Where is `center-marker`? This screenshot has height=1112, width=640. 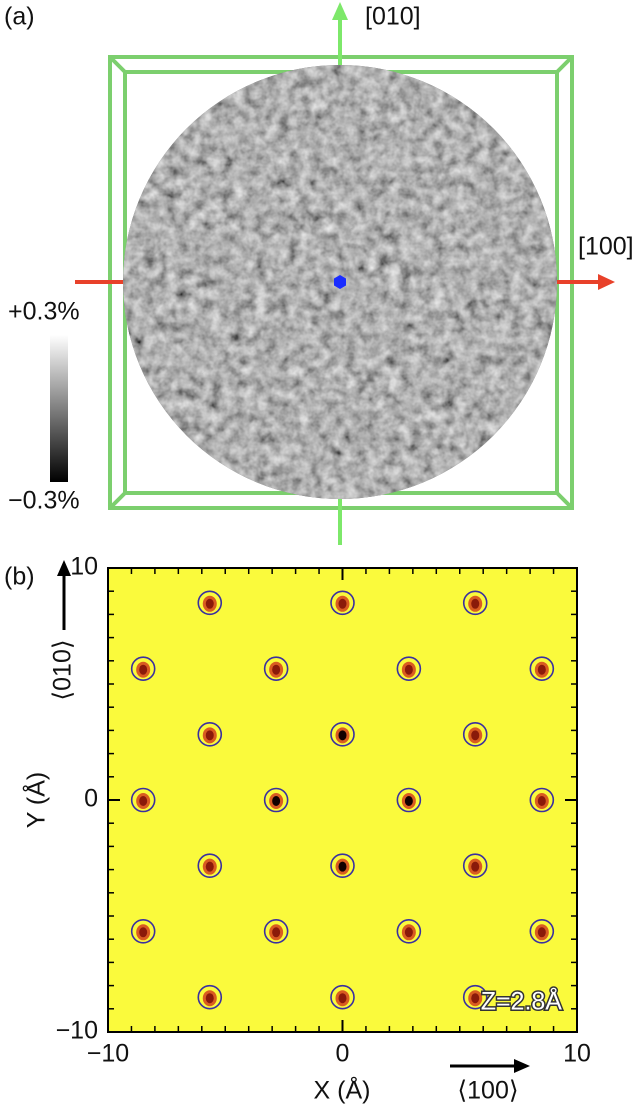
center-marker is located at coordinates (340, 282).